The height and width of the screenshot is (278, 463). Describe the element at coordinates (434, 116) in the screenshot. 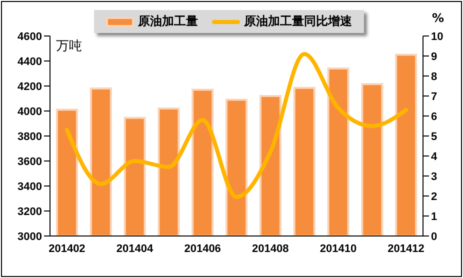

I see `y2-tick-label: 6` at that location.